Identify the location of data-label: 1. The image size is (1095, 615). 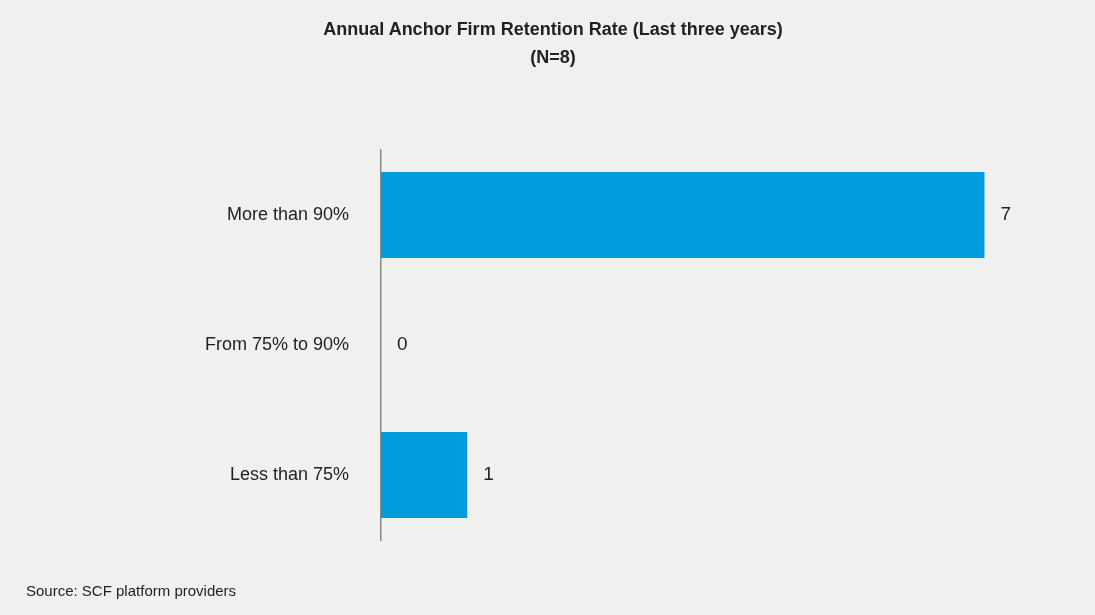
(488, 474).